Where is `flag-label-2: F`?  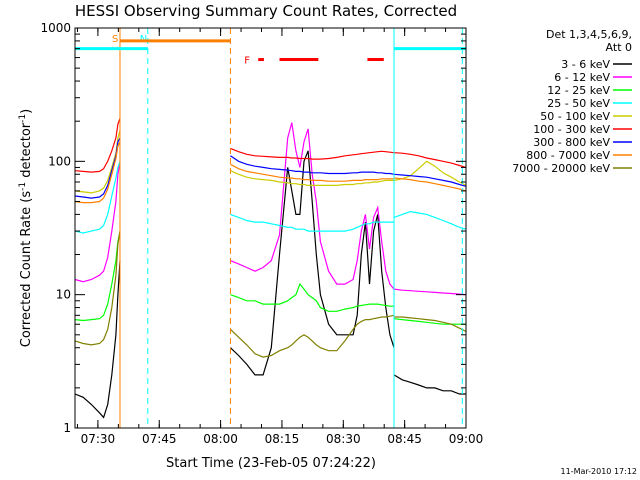
flag-label-2: F is located at coordinates (247, 61).